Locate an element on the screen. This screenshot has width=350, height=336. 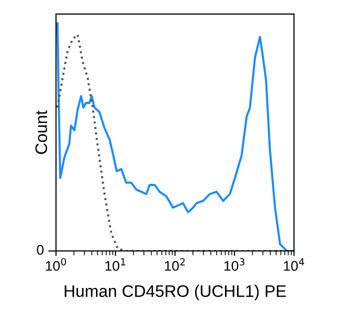
text: 0 is located at coordinates (40, 249).